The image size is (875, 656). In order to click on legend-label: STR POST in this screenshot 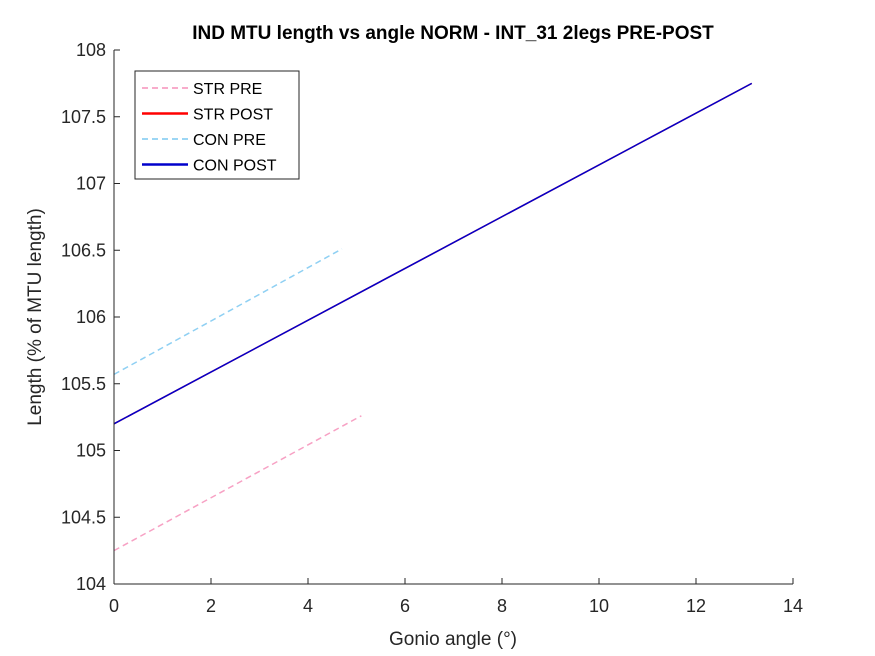, I will do `click(233, 115)`.